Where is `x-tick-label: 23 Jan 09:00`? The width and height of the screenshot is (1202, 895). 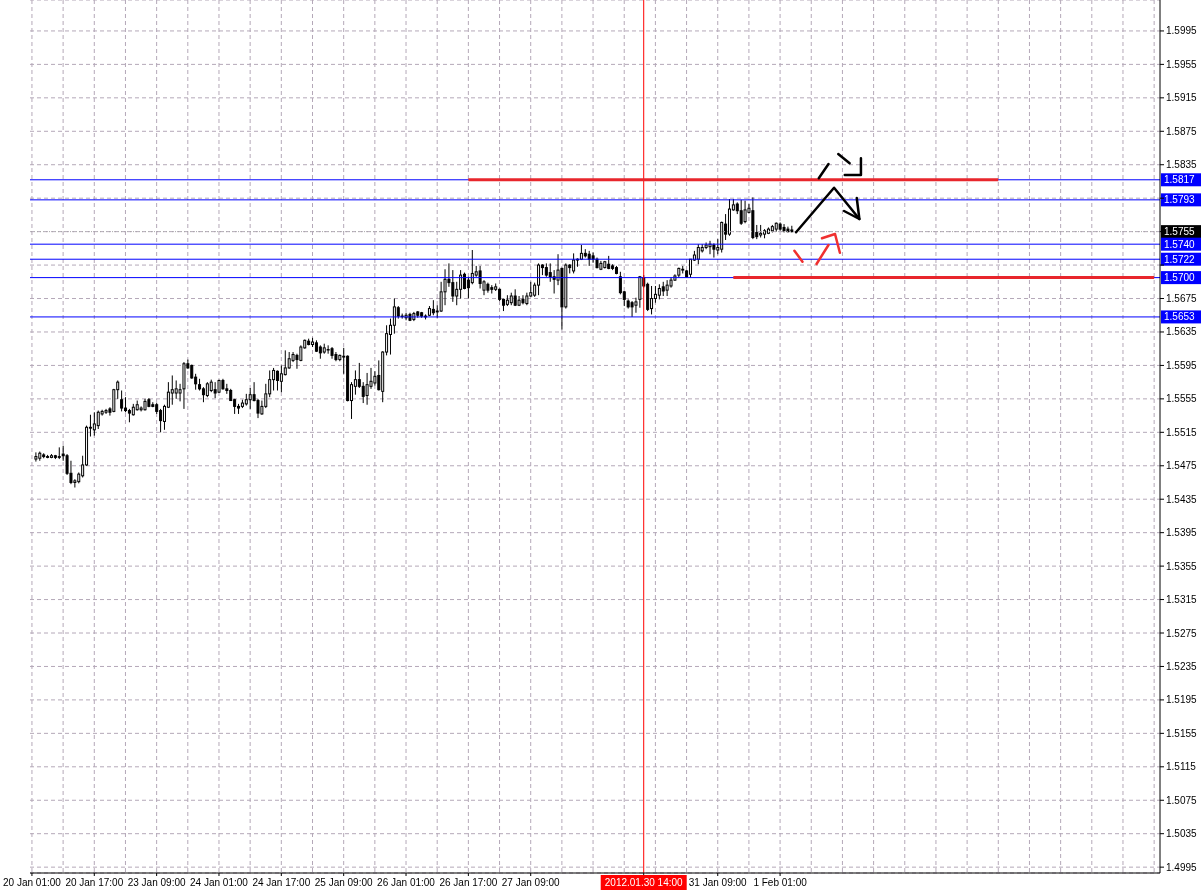 x-tick-label: 23 Jan 09:00 is located at coordinates (156, 882).